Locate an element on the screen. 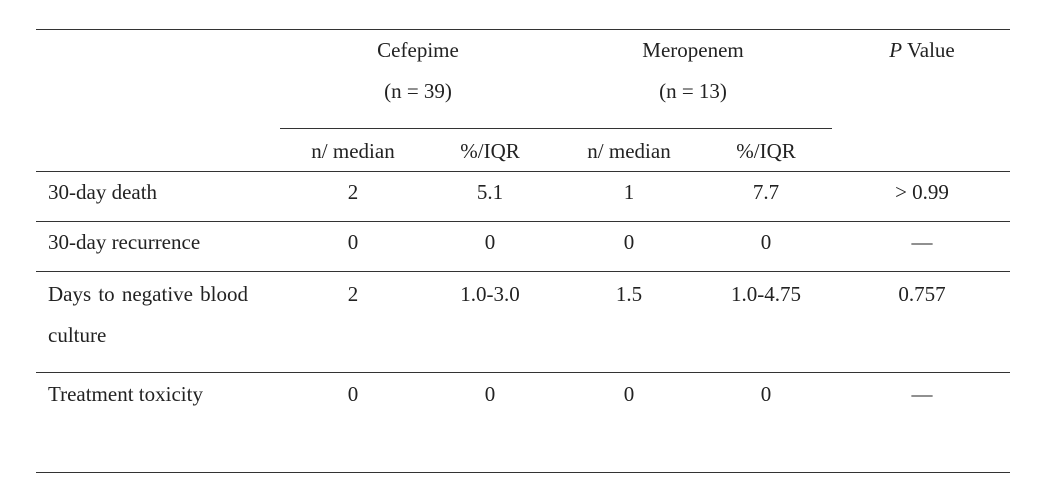 Image resolution: width=1052 pixels, height=503 pixels. p-value-header: P Value is located at coordinates (922, 50).